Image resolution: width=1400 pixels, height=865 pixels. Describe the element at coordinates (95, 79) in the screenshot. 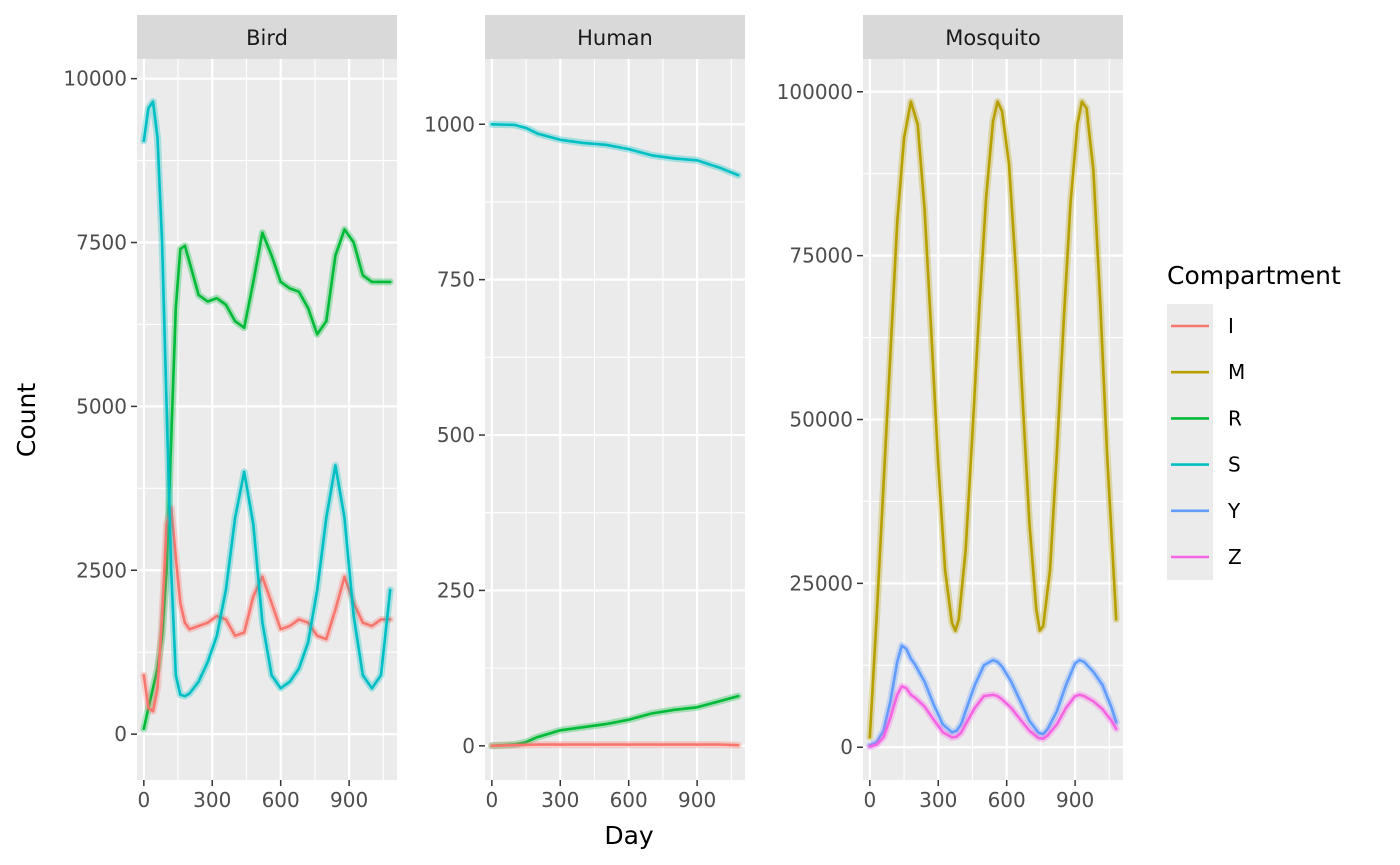

I see `y-tick-label: 10000` at that location.